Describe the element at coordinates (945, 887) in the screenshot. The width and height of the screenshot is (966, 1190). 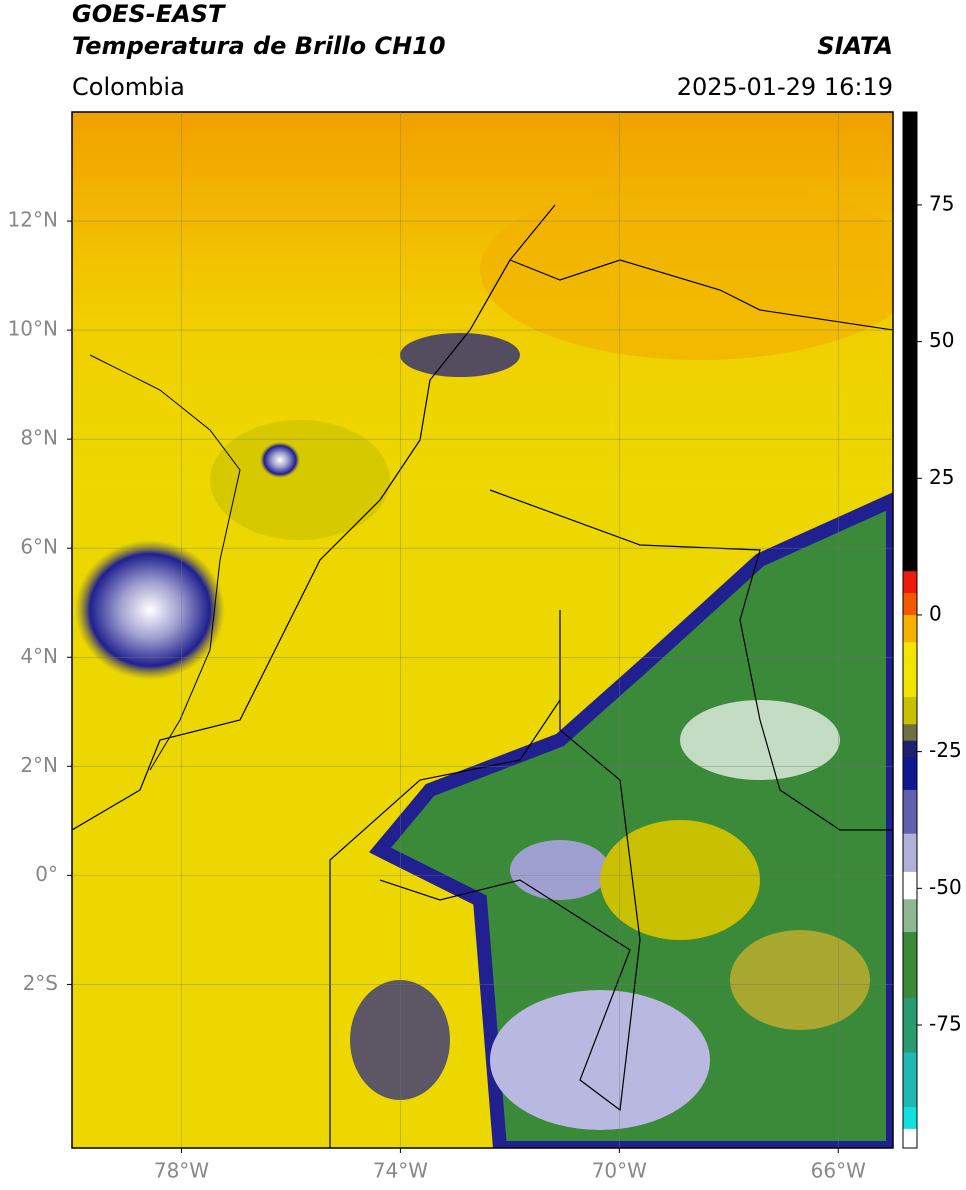
I see `colorbar-tick-label: -50` at that location.